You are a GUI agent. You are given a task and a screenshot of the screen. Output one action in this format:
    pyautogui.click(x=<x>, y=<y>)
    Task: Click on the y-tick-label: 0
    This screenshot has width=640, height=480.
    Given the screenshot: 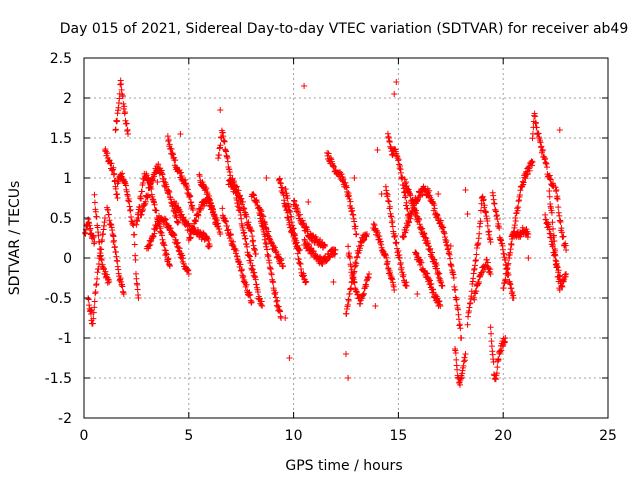 What is the action you would take?
    pyautogui.click(x=67, y=259)
    